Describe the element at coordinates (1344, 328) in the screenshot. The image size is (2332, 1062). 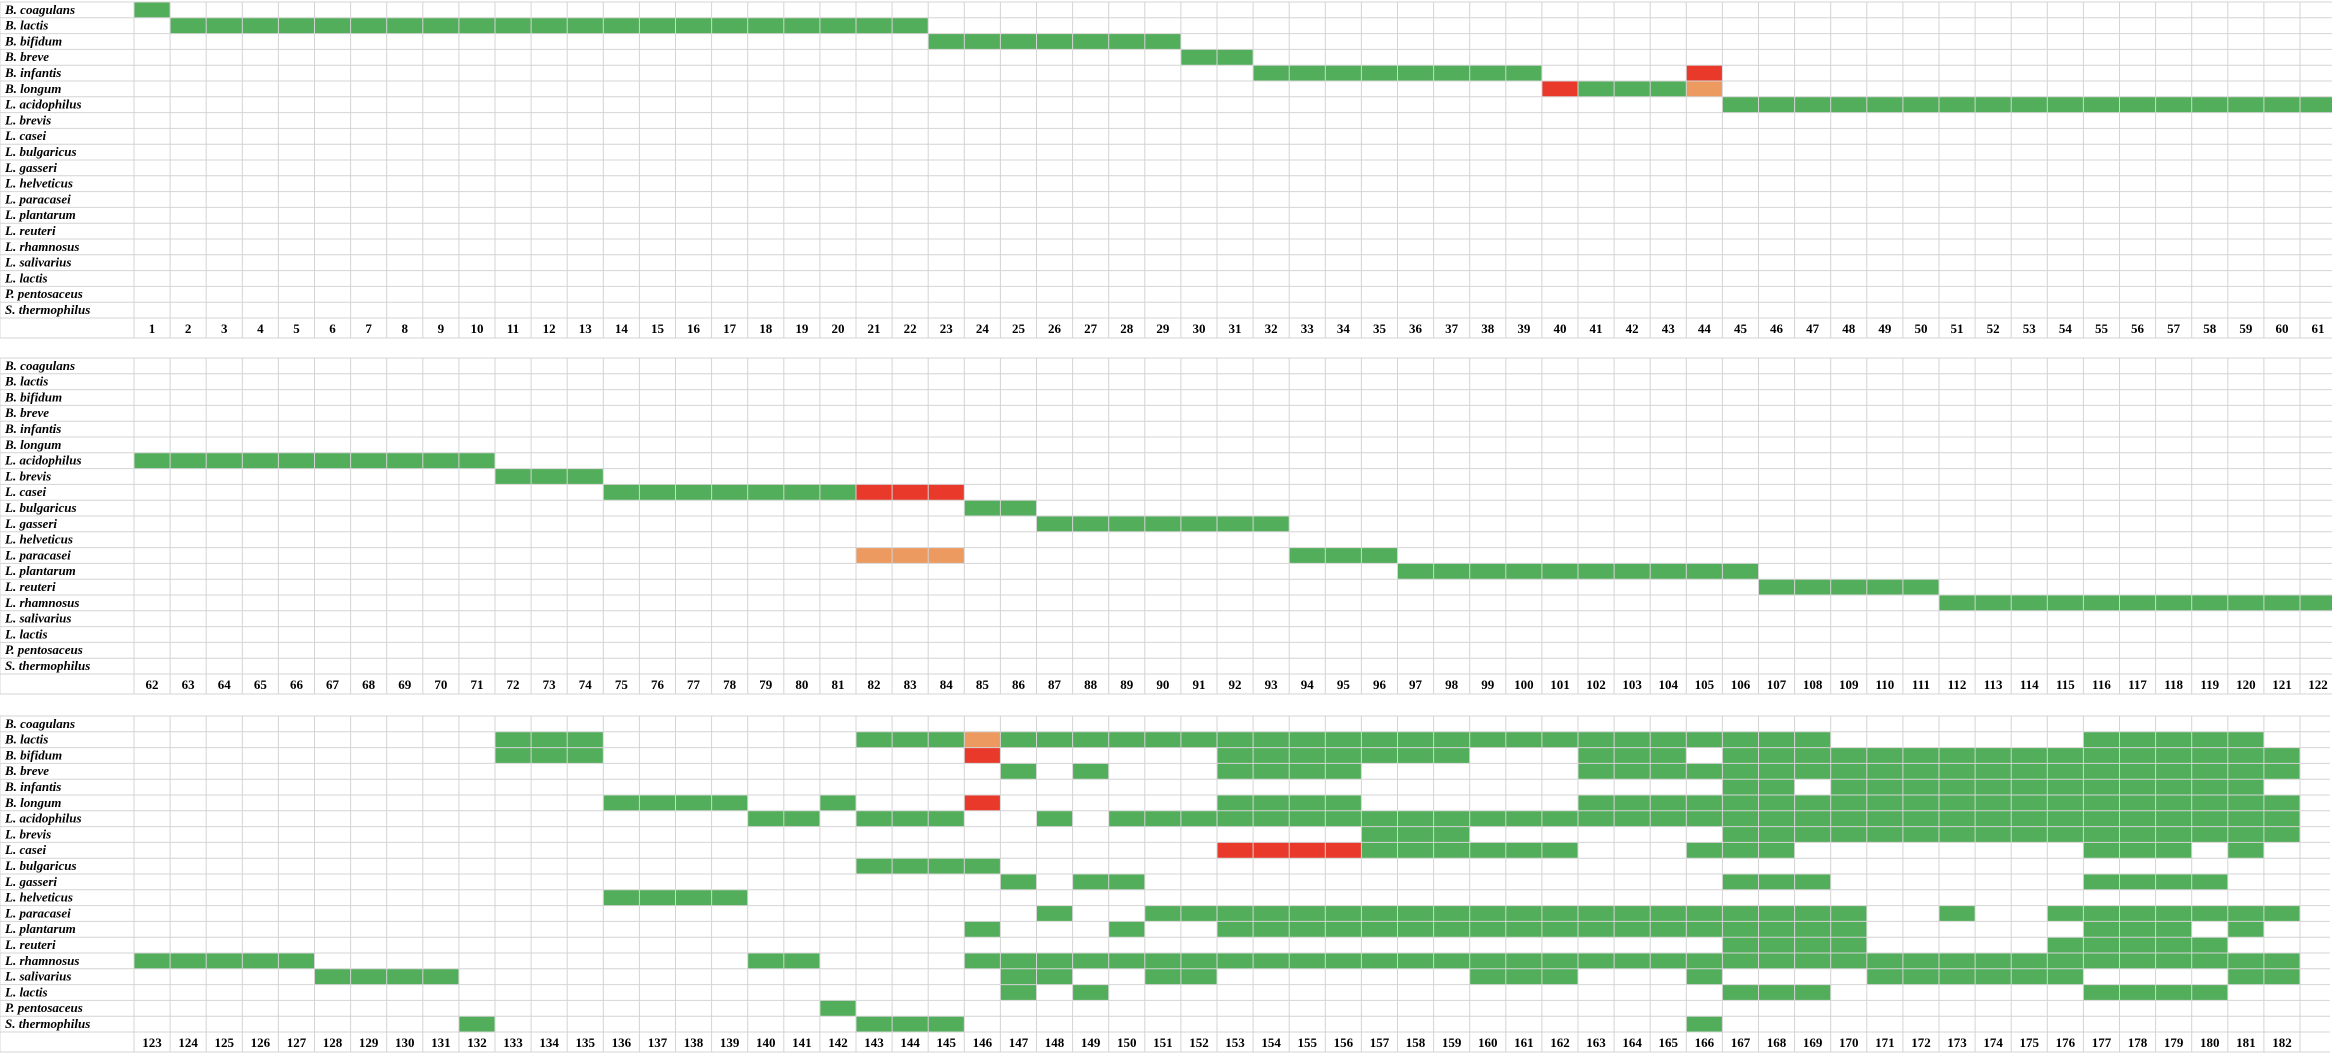
I see `column-number: 34` at that location.